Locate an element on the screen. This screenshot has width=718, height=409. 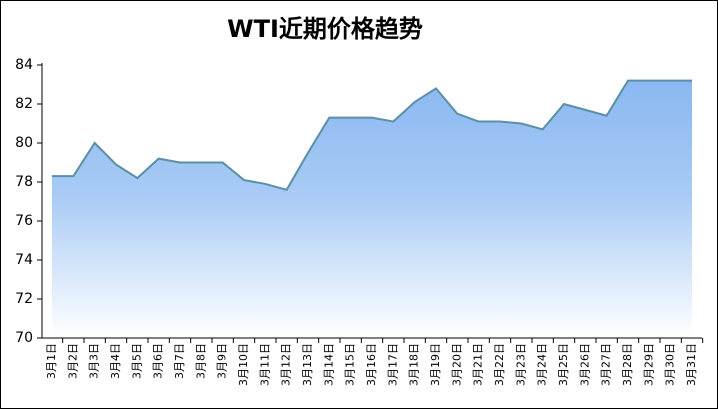
x-tick-label: 3月31日 is located at coordinates (691, 364).